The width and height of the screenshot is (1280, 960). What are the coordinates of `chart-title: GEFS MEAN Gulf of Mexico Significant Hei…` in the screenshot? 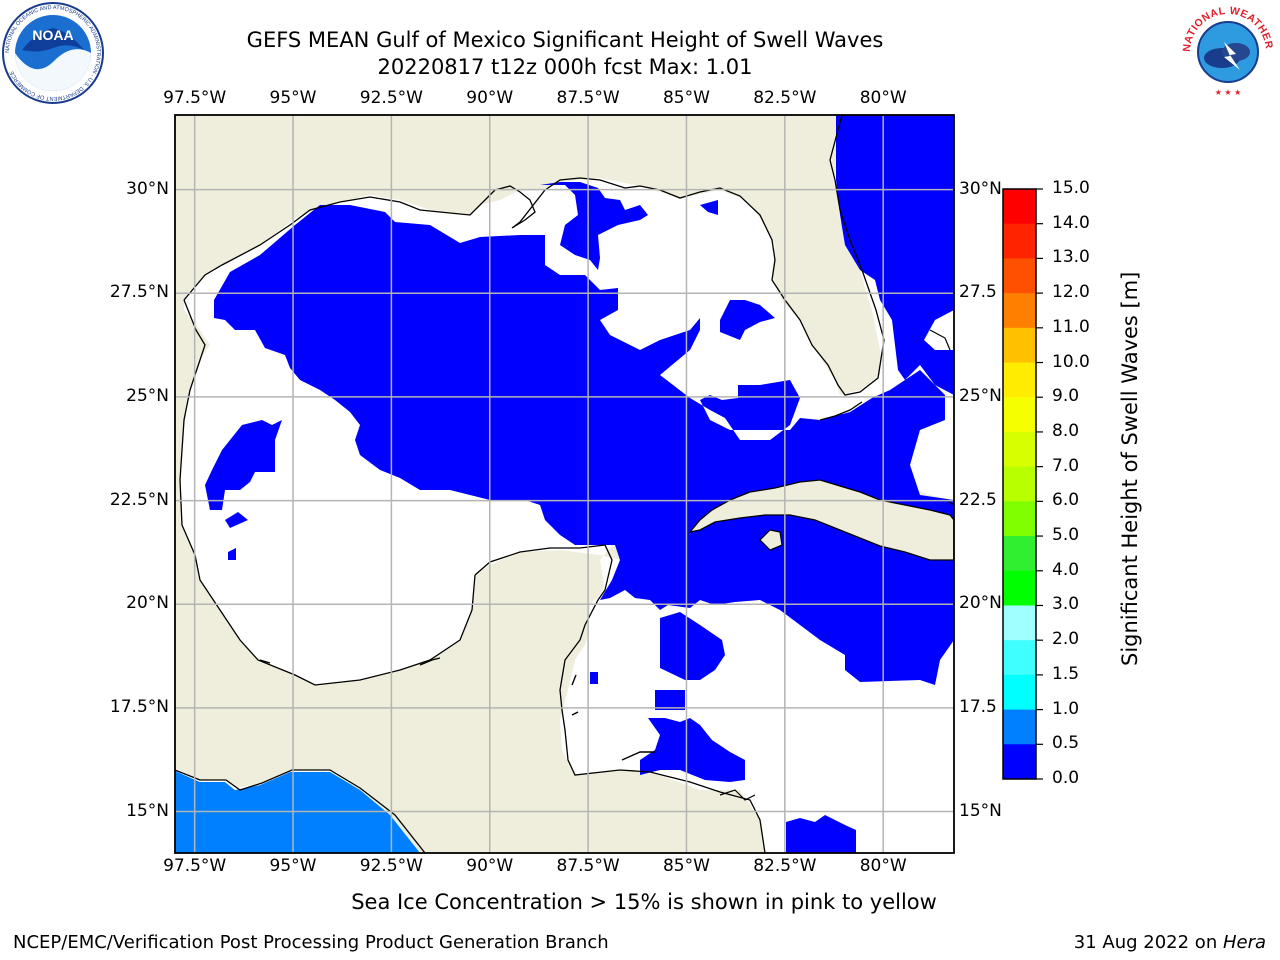 It's located at (565, 40).